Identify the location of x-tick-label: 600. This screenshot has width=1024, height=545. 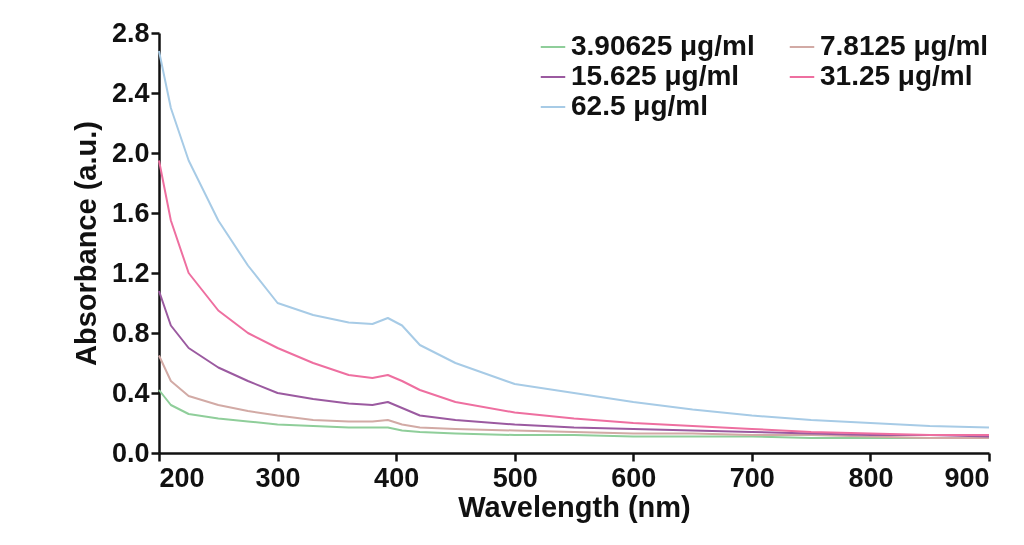
(634, 477).